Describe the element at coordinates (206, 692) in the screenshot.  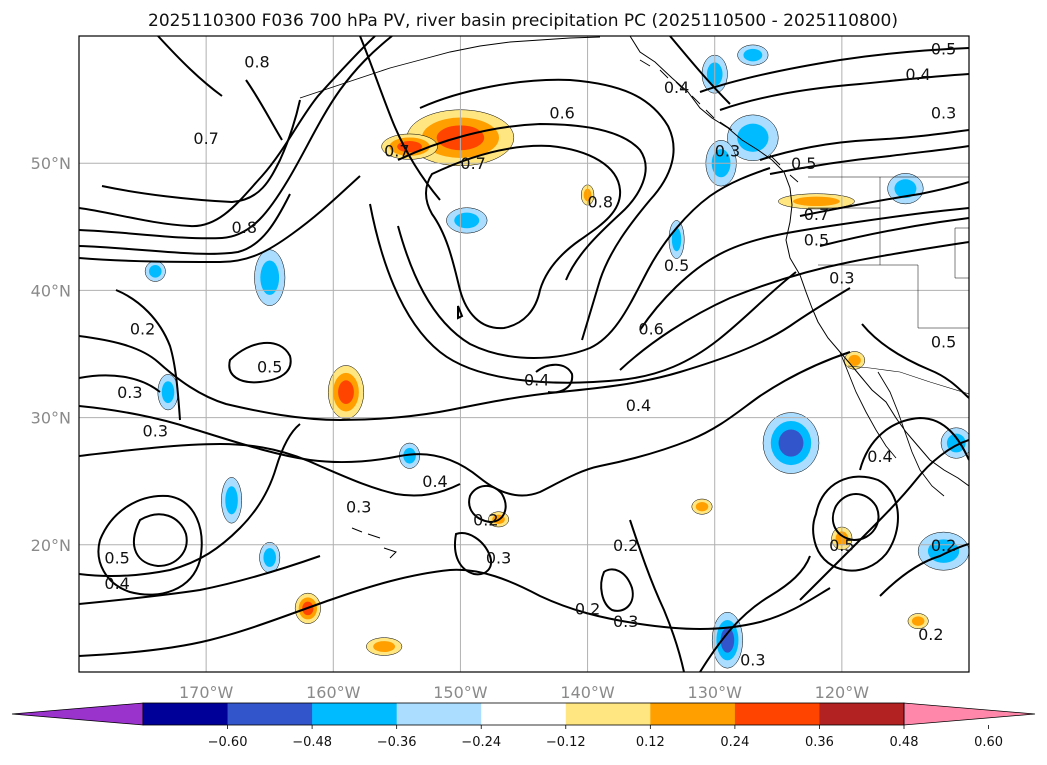
I see `longitude-tick-label: 170°W` at that location.